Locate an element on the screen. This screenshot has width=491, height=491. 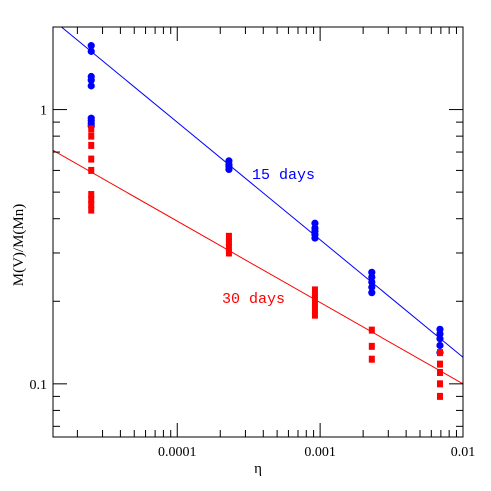
x-tick-label: 0.01 is located at coordinates (463, 452).